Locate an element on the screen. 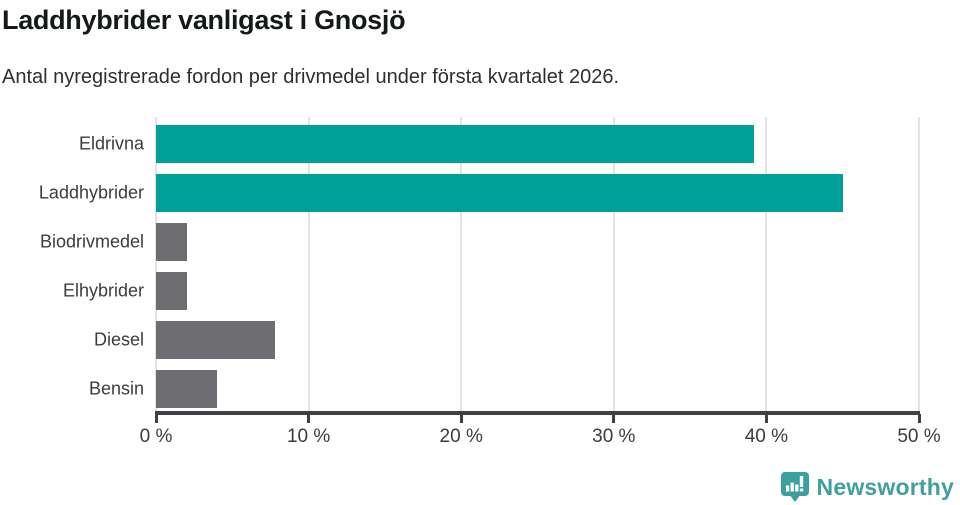 The image size is (960, 505). bar-elhybrider is located at coordinates (171, 290).